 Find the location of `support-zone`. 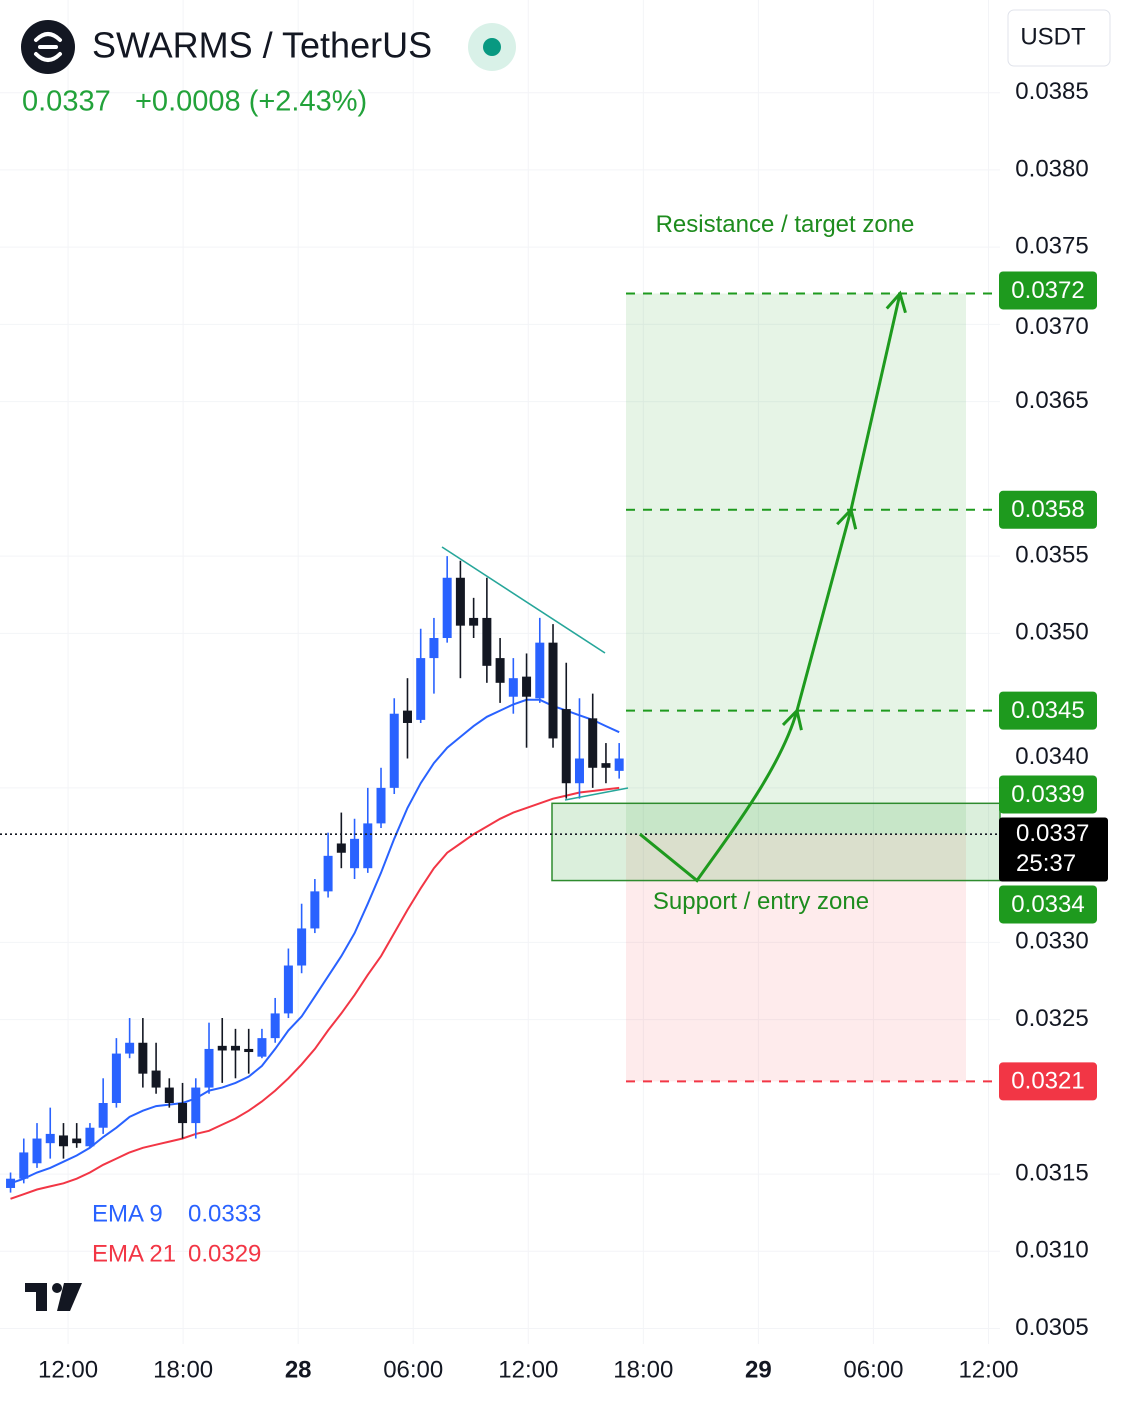

support-zone is located at coordinates (776, 842).